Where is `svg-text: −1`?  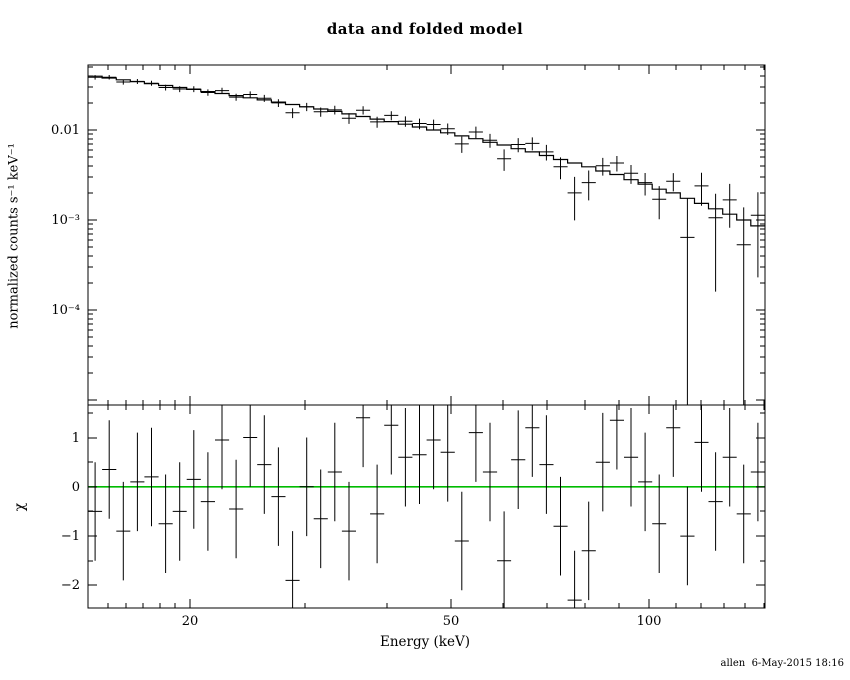
svg-text: −1 is located at coordinates (70, 536).